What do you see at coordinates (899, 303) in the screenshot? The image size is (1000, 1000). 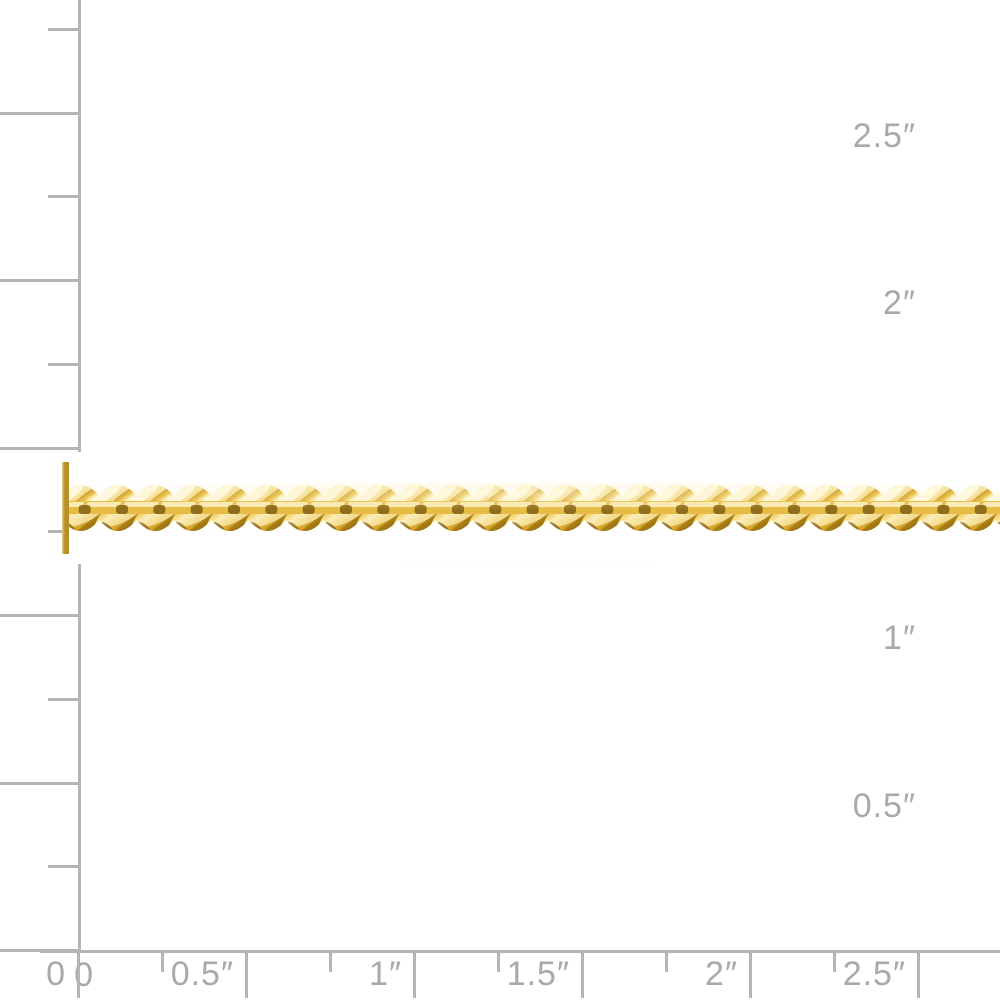 I see `vertical-tick-label: 2″` at bounding box center [899, 303].